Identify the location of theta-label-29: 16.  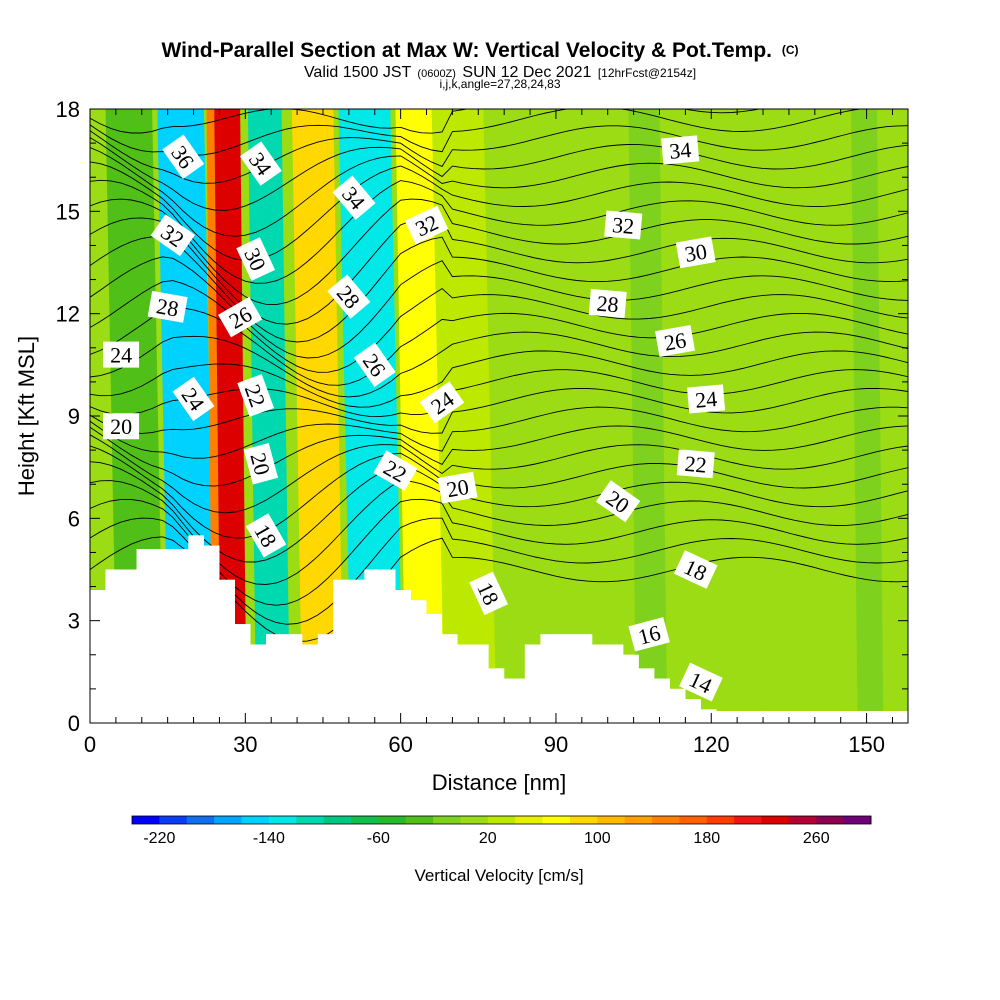
(649, 634).